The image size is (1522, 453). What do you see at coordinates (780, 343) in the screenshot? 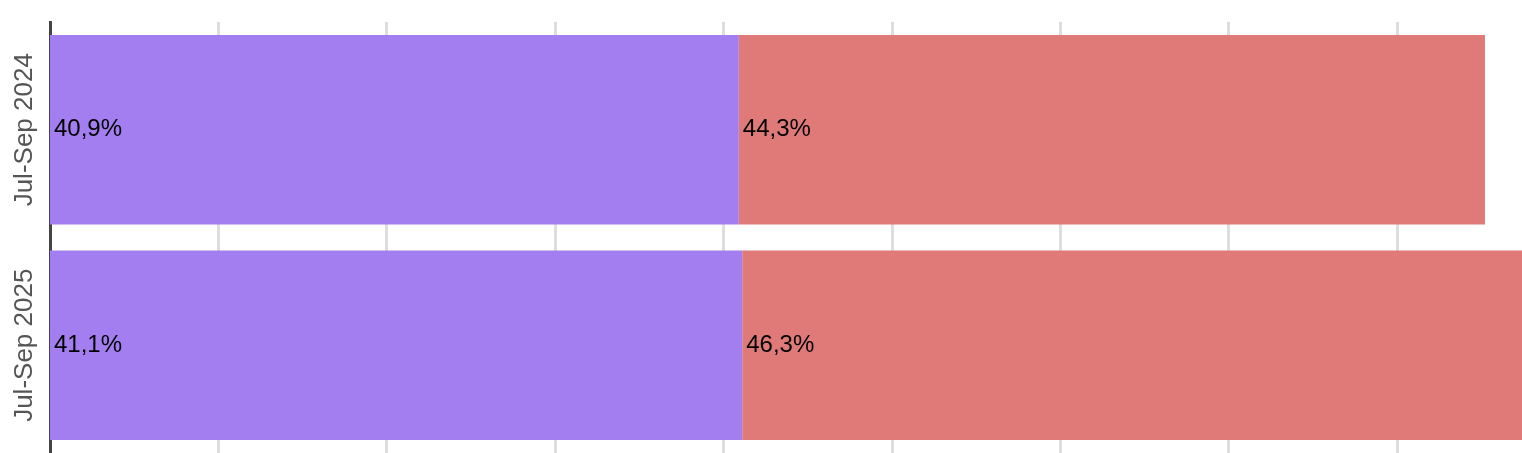
I see `data-label: 46,3%` at bounding box center [780, 343].